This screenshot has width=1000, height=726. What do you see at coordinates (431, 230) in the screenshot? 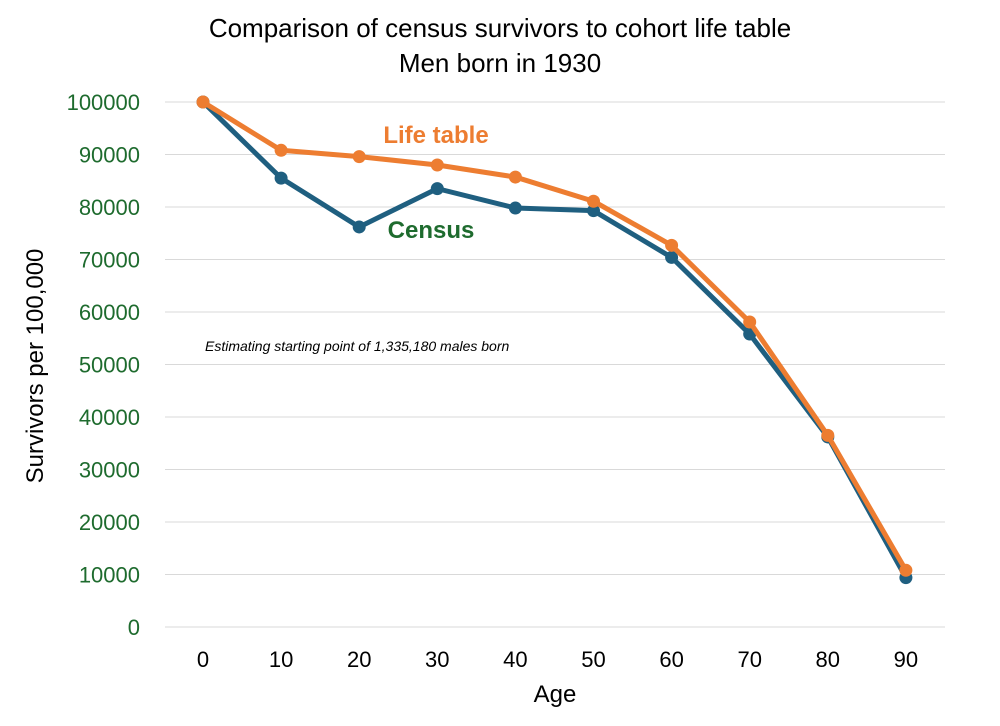
I see `series-label-census: Census` at bounding box center [431, 230].